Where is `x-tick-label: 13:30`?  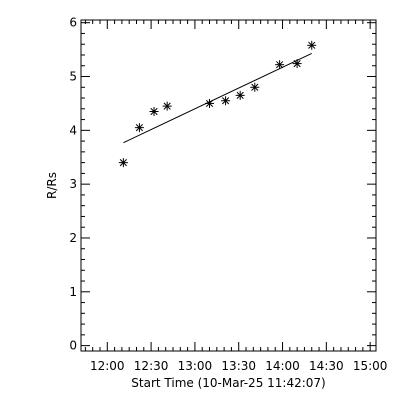 x-tick-label: 13:30 is located at coordinates (238, 366).